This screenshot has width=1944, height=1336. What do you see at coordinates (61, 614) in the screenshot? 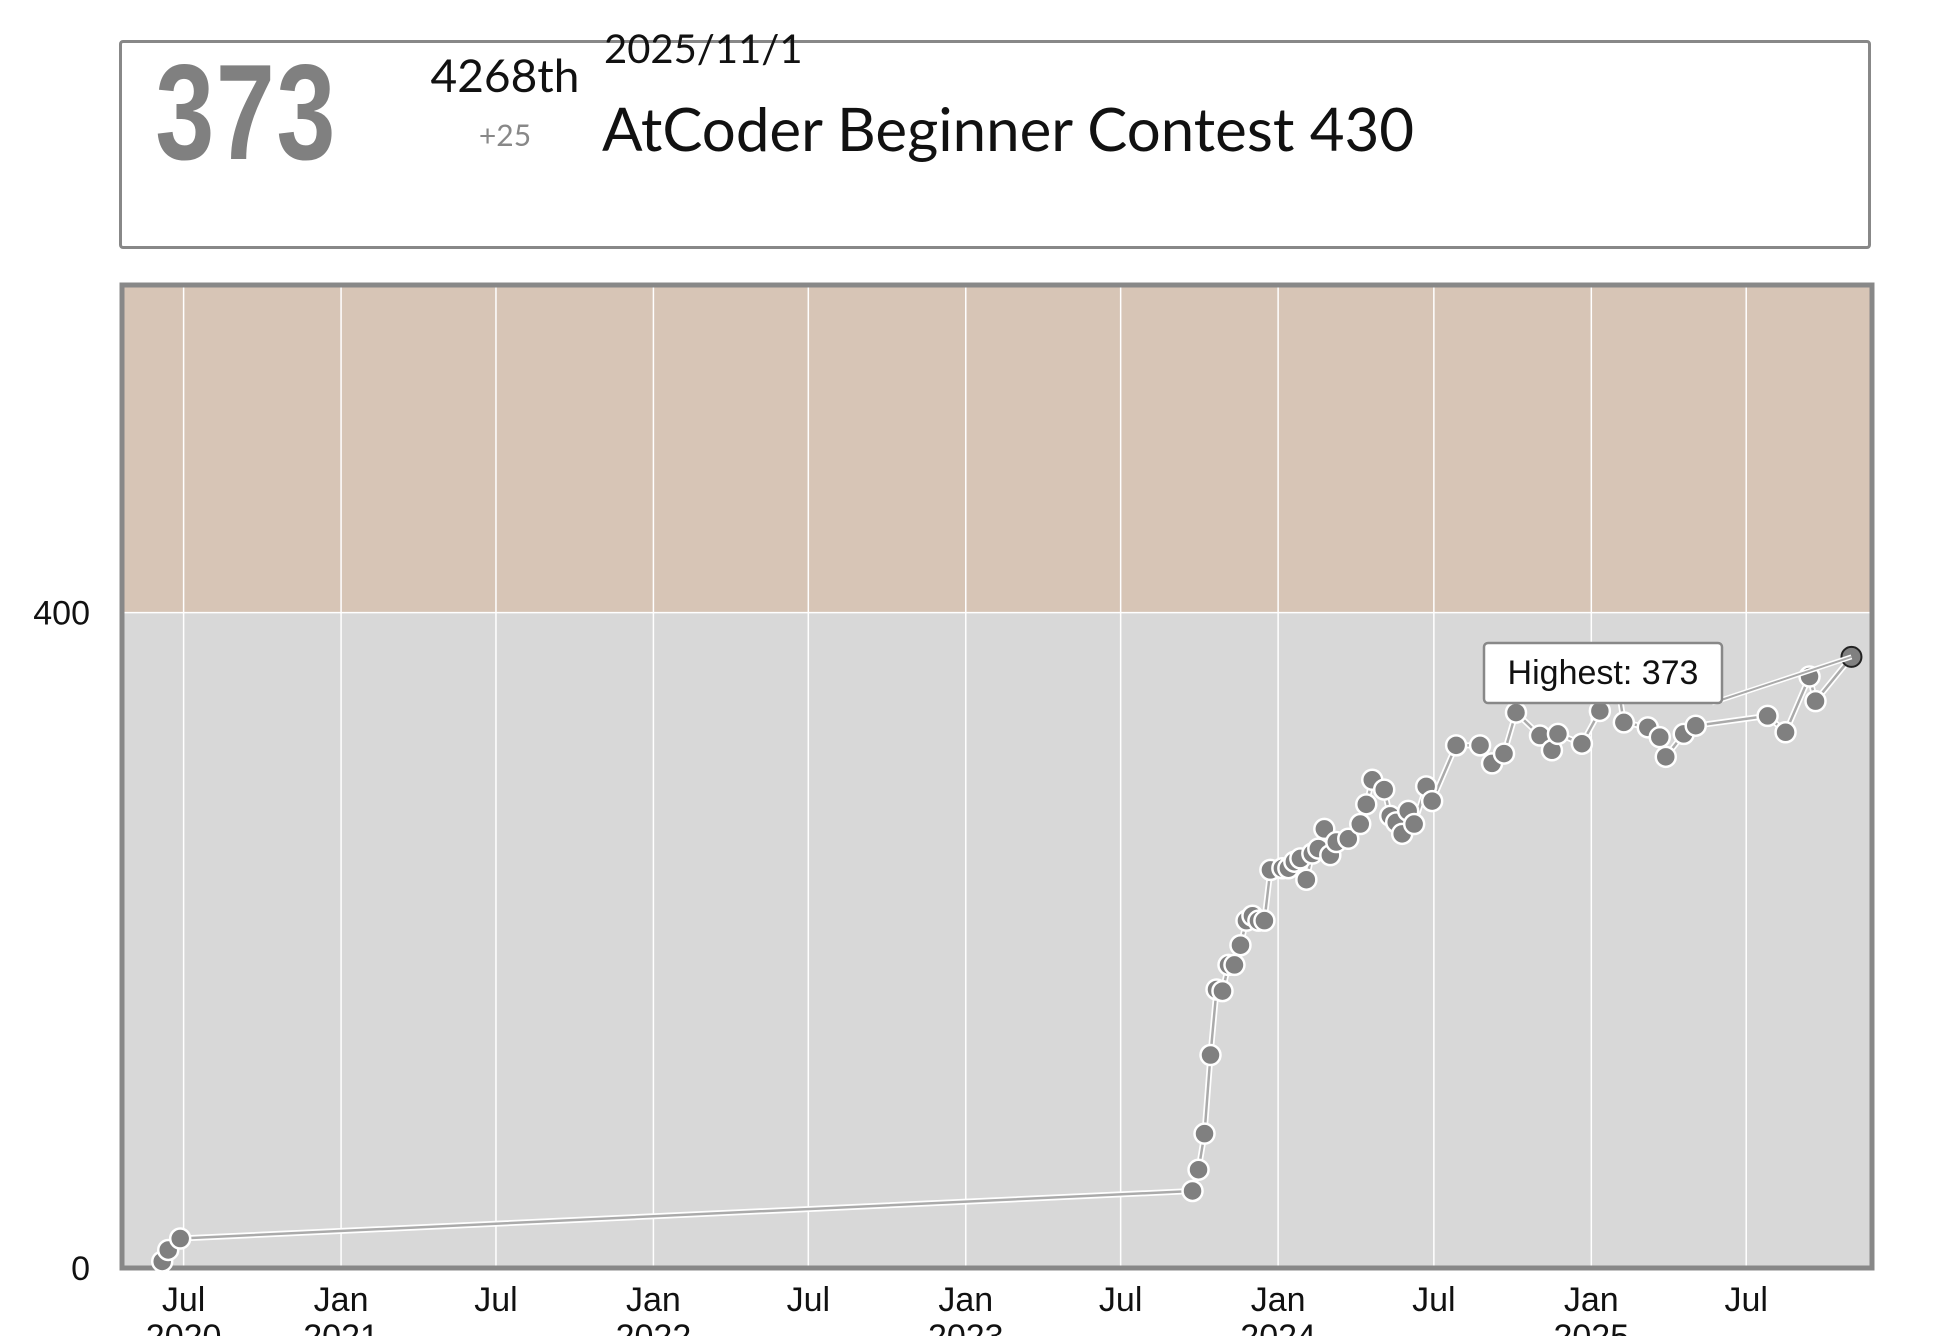
I see `y-tick-label: 400` at bounding box center [61, 614].